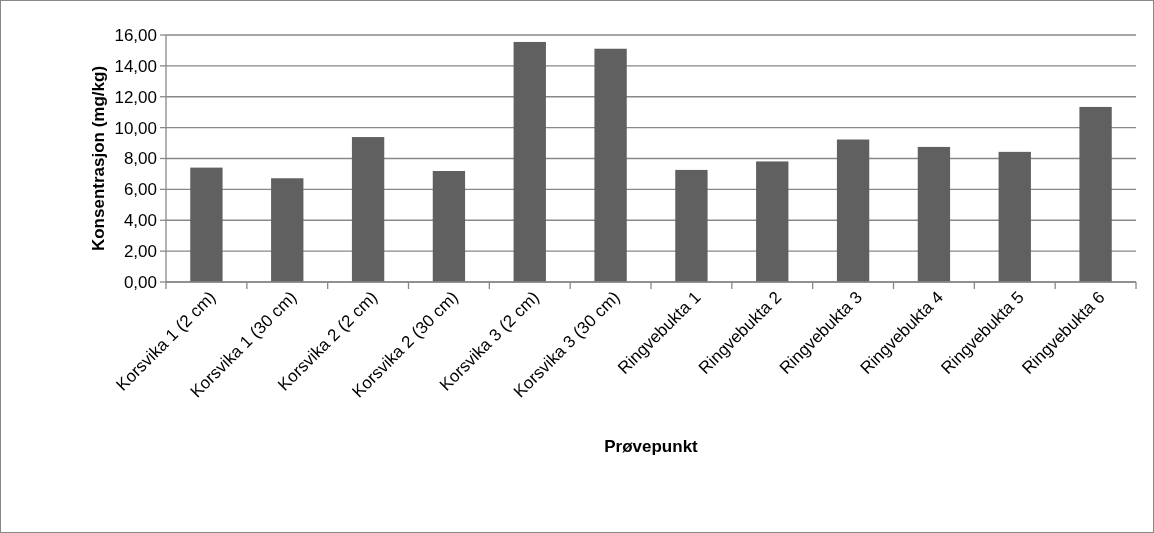 This screenshot has height=533, width=1154. What do you see at coordinates (140, 159) in the screenshot?
I see `y-tick-label: 8,00` at bounding box center [140, 159].